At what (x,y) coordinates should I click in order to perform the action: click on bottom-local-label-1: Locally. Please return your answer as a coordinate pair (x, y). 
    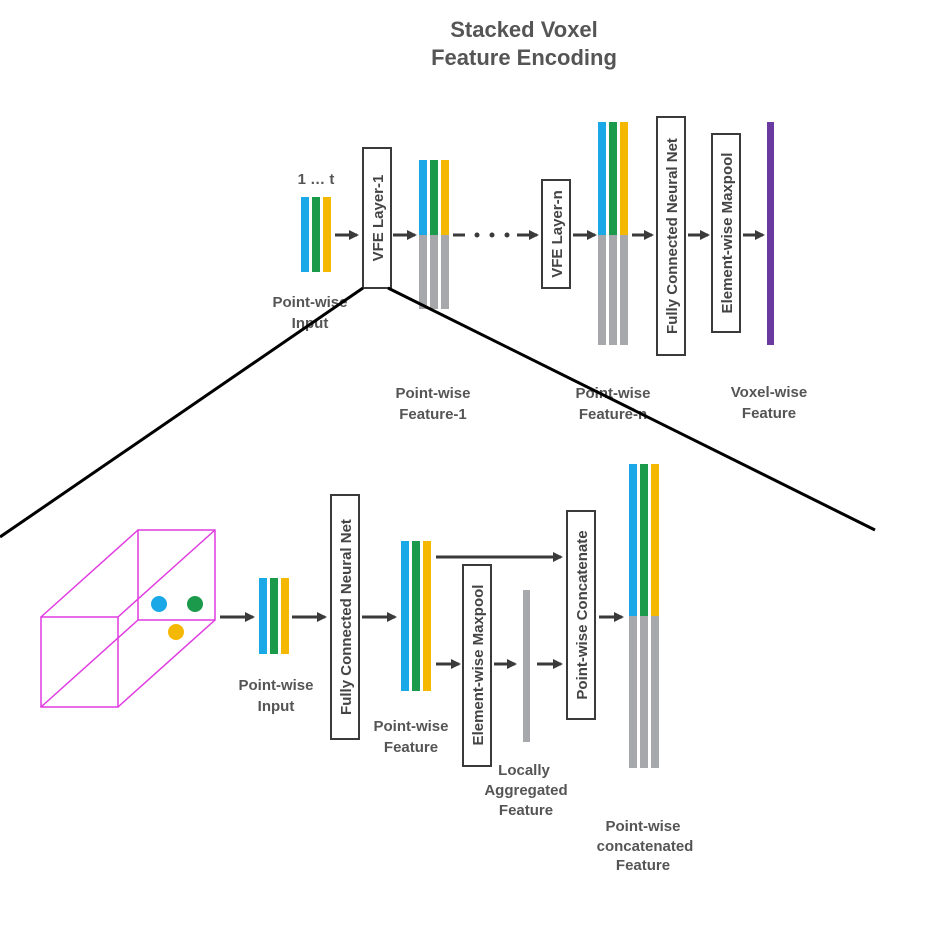
    Looking at the image, I should click on (524, 770).